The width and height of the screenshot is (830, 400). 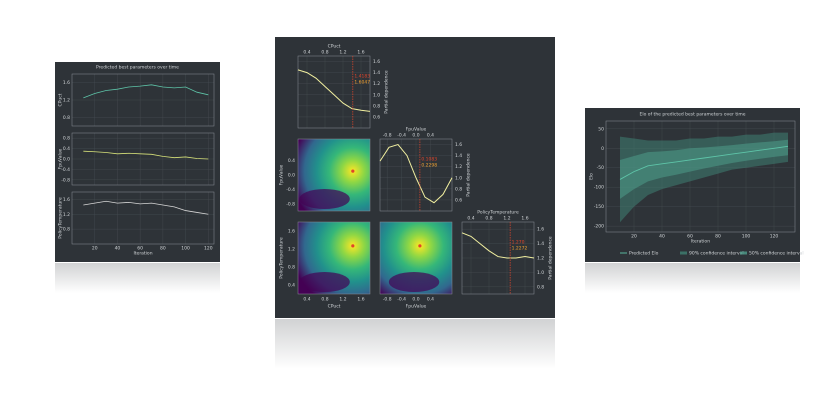 I want to click on marker-label: 1.270, so click(x=518, y=243).